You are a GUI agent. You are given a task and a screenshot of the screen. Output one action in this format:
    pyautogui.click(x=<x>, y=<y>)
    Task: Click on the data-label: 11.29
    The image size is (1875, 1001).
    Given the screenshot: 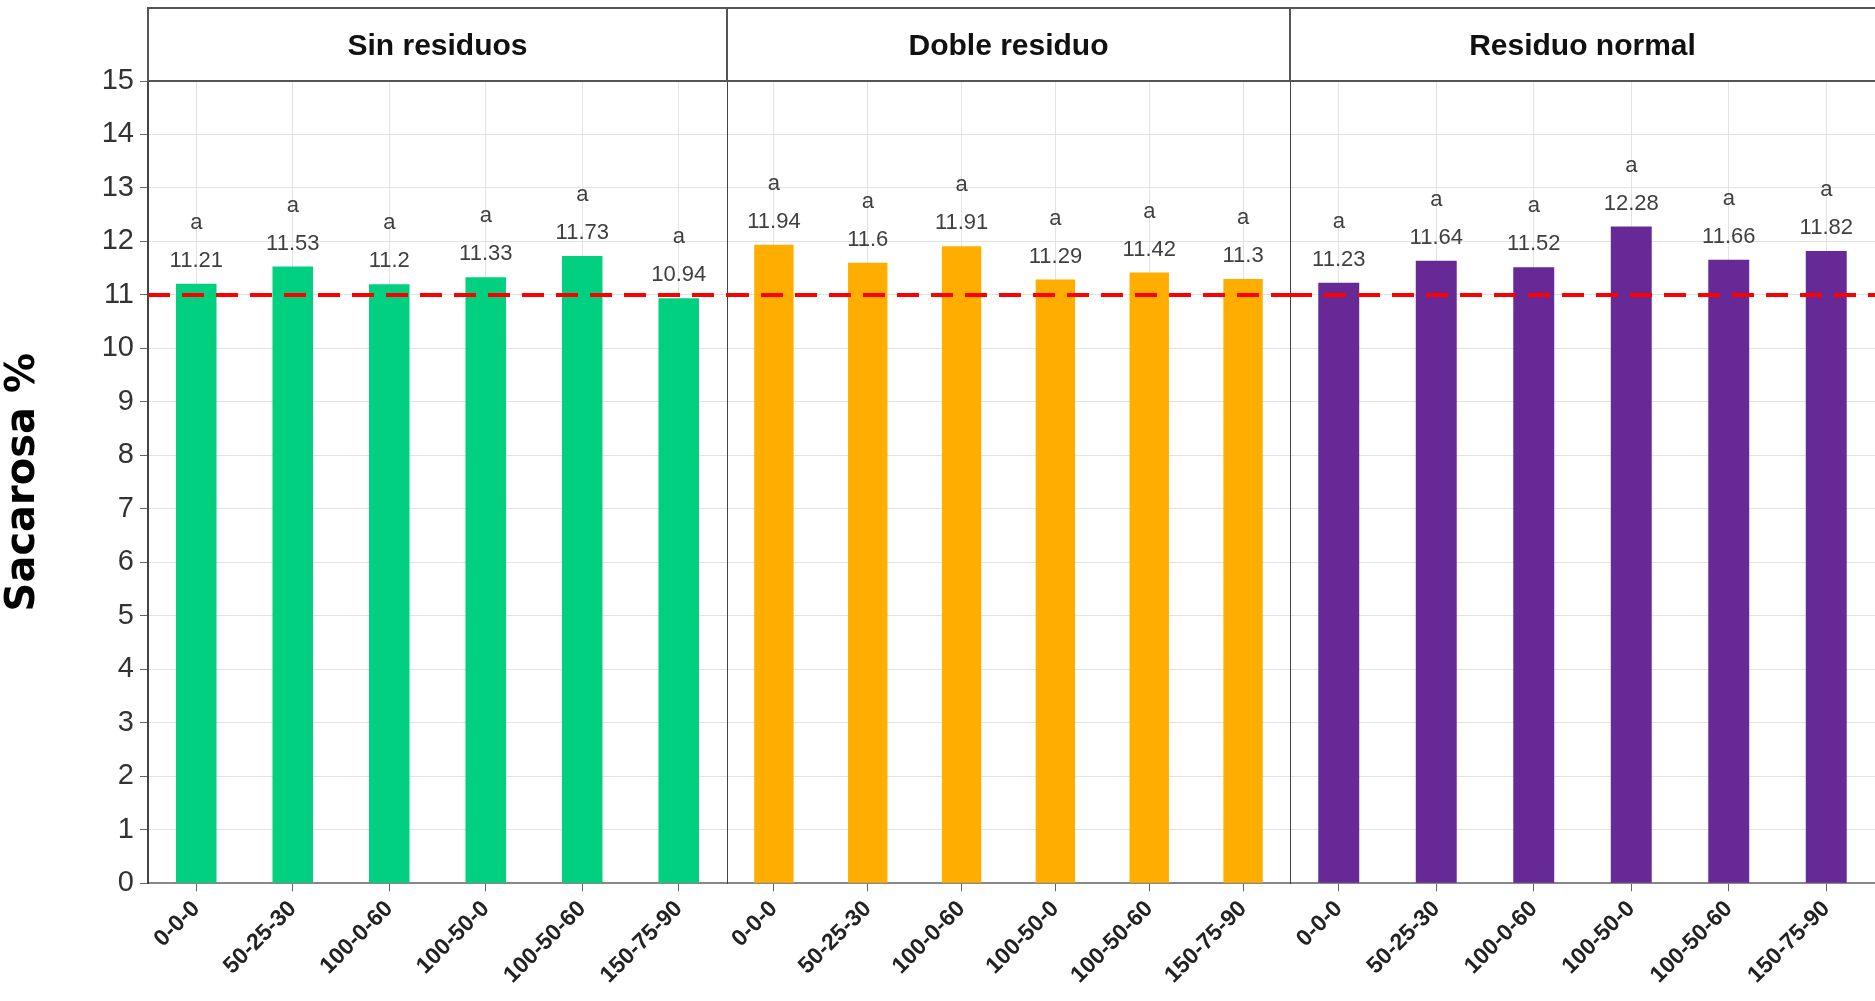 What is the action you would take?
    pyautogui.click(x=1055, y=255)
    